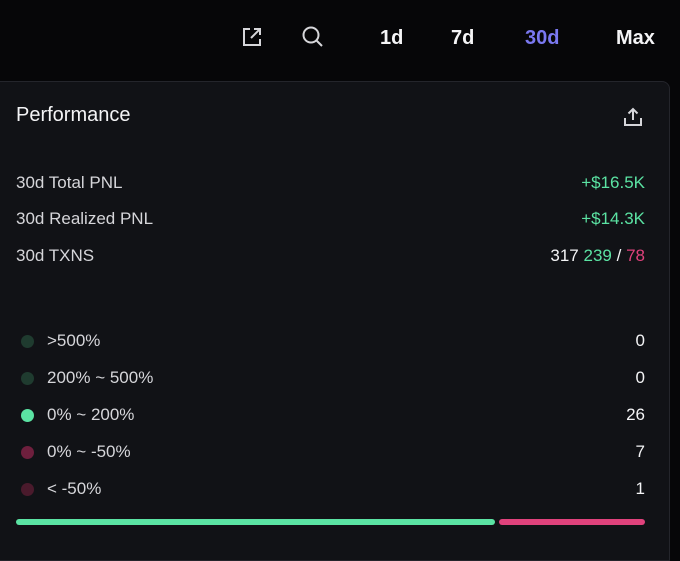 Image resolution: width=680 pixels, height=561 pixels. I want to click on panel-title: Performance, so click(73, 115).